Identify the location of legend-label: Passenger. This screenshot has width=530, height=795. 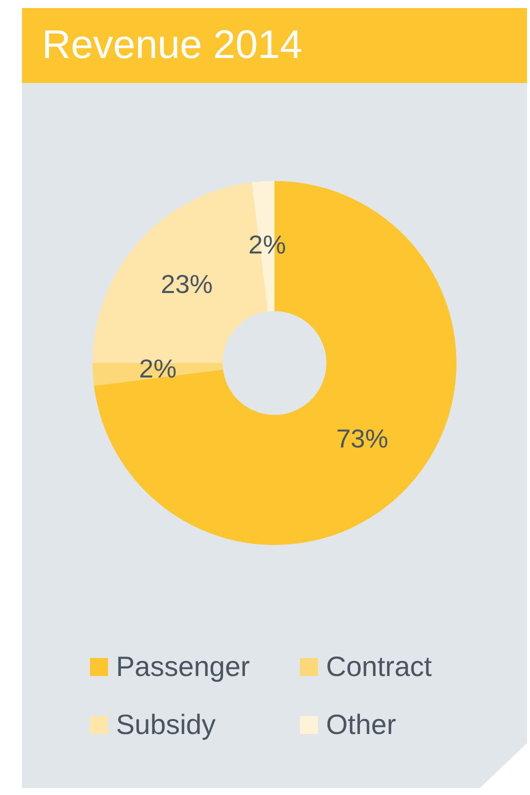
(183, 667).